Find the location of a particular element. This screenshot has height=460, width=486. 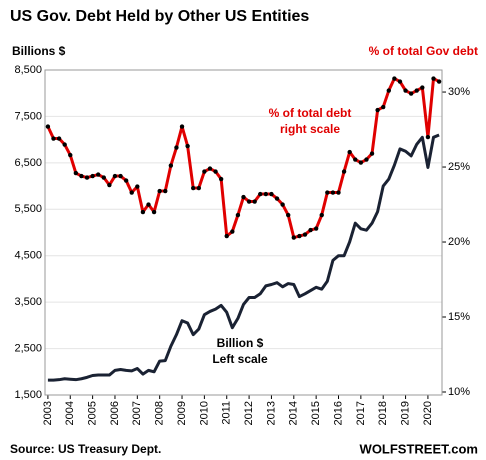

annotation: % of total debt is located at coordinates (310, 113).